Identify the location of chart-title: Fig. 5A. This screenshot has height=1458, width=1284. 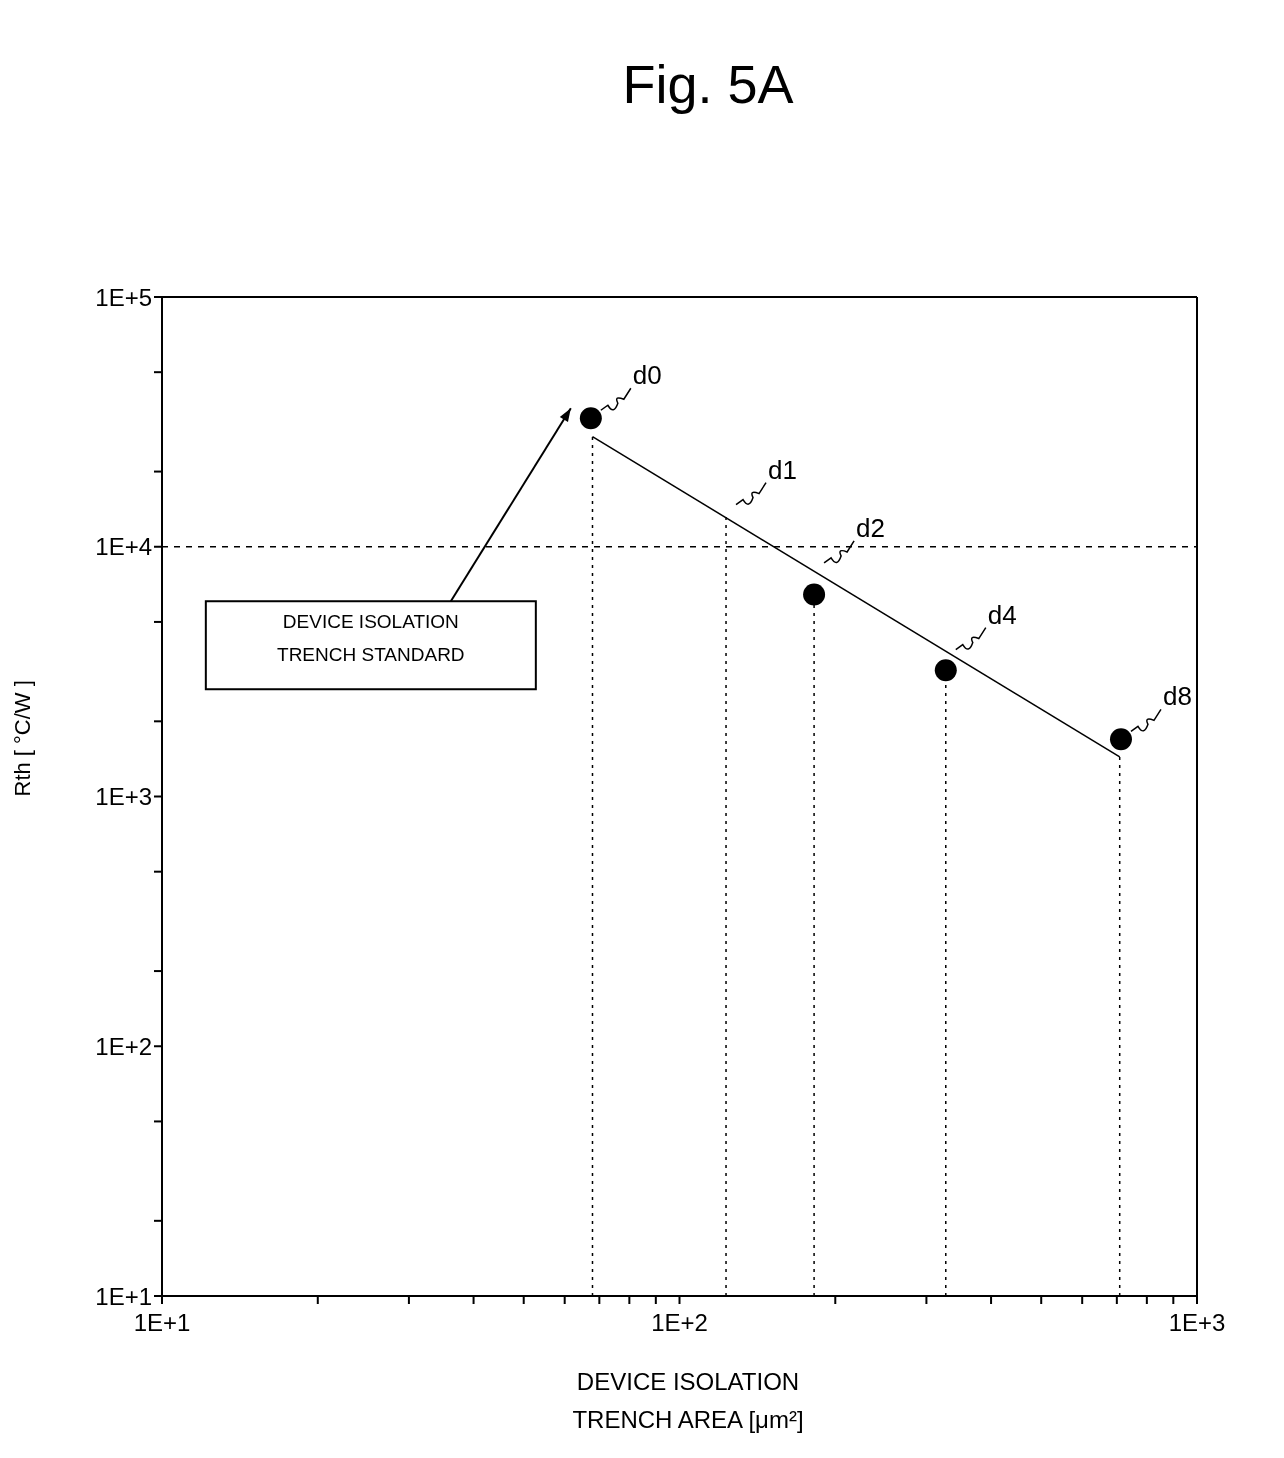
(708, 84).